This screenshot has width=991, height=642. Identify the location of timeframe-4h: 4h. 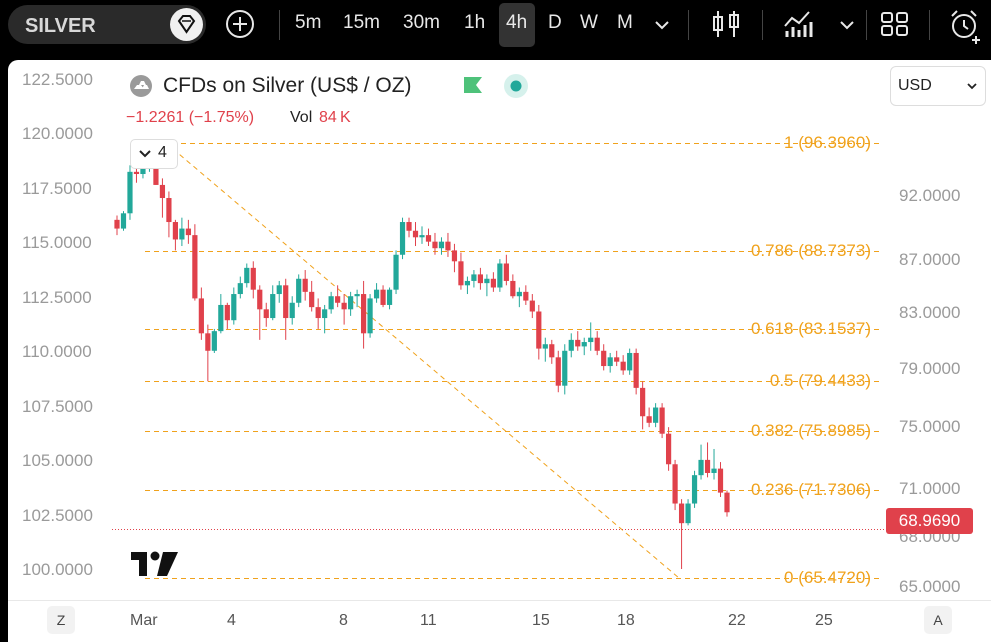
(517, 22).